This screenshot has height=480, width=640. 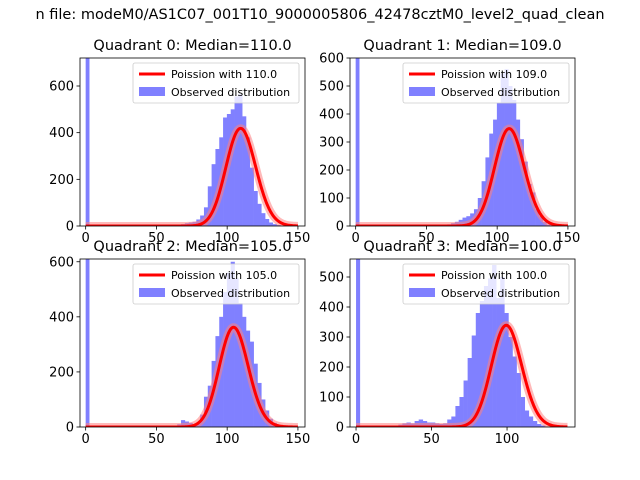 What do you see at coordinates (216, 284) in the screenshot?
I see `legend: Poission with 105.0 Observed distribution` at bounding box center [216, 284].